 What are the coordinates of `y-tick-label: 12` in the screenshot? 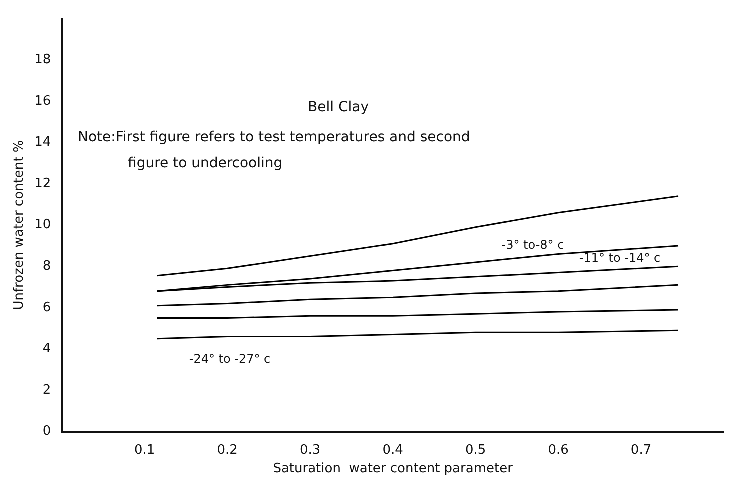 It's located at (43, 184).